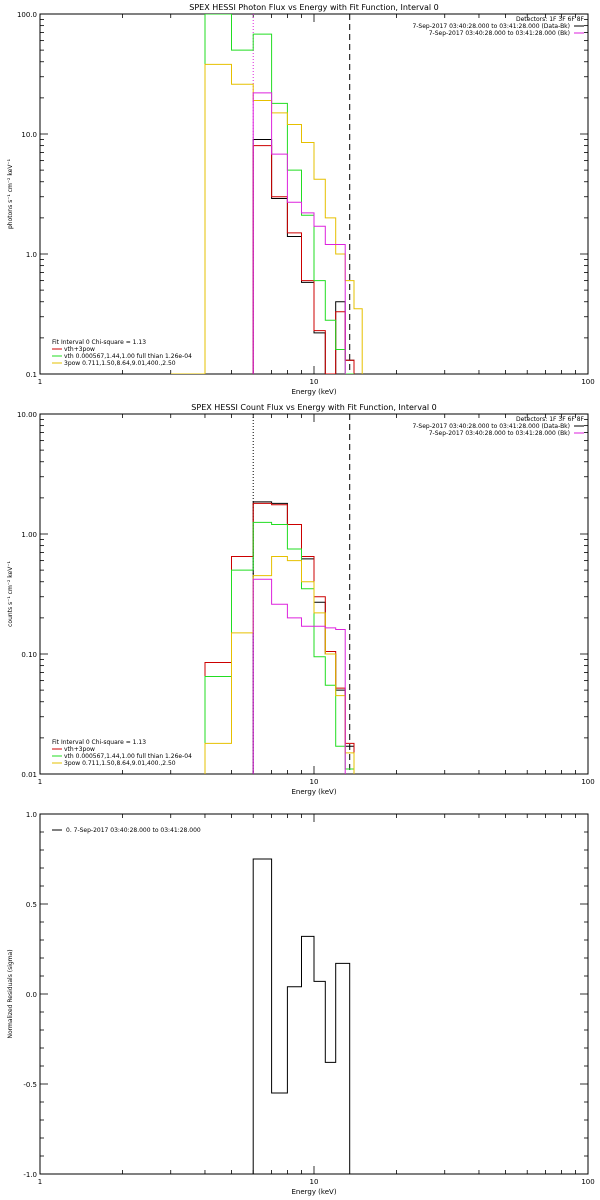 The height and width of the screenshot is (1200, 600). What do you see at coordinates (27, 15) in the screenshot?
I see `y-tick-label: 100.0` at bounding box center [27, 15].